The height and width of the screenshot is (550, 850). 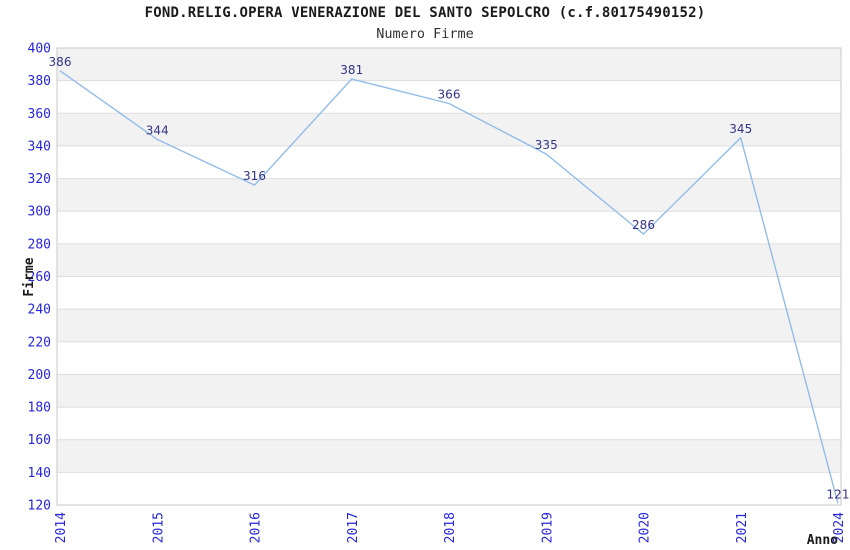 I want to click on x-tick-label: 2020, so click(x=645, y=527).